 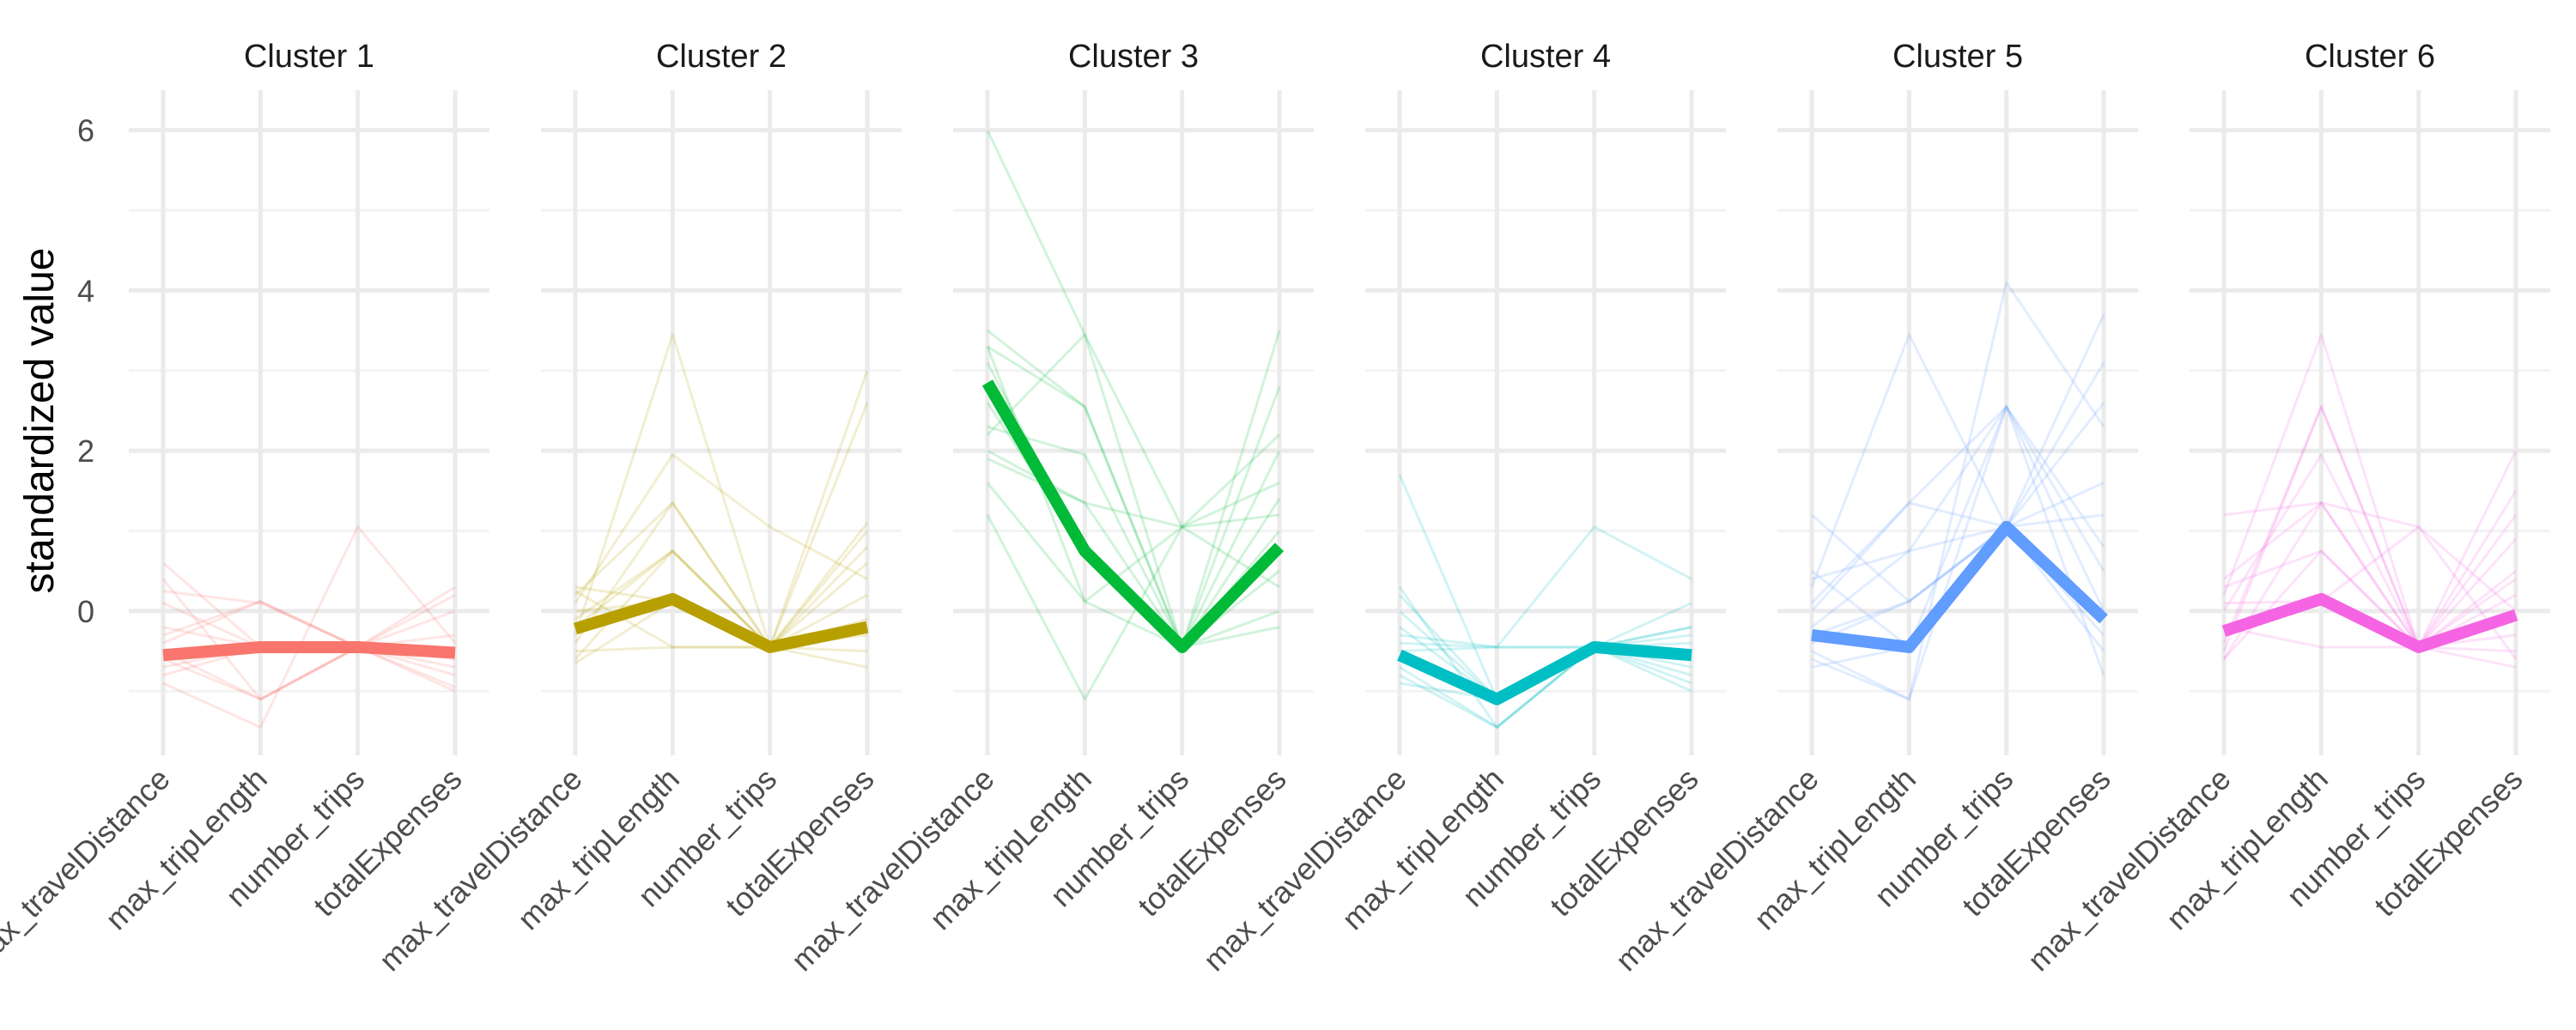 I want to click on facet-title: Cluster 2, so click(x=722, y=57).